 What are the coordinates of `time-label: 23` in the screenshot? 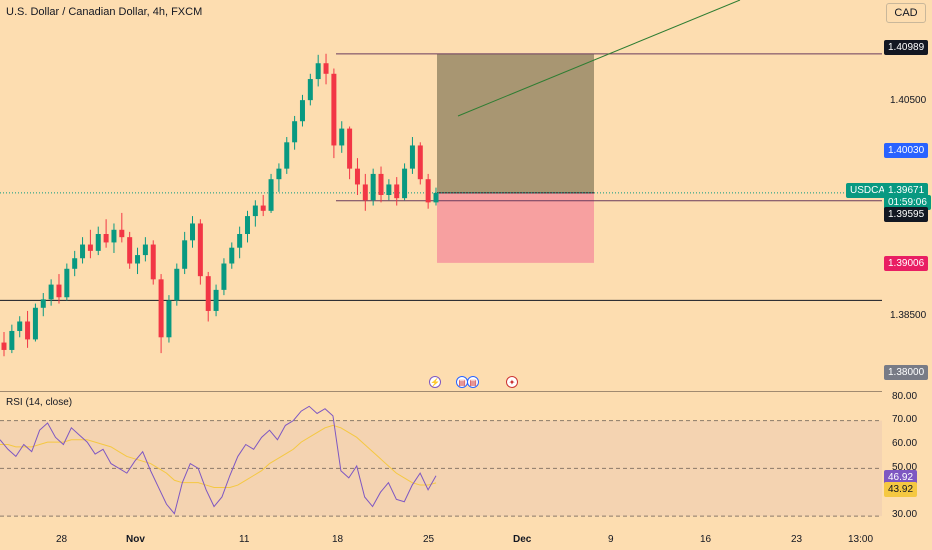 It's located at (797, 539).